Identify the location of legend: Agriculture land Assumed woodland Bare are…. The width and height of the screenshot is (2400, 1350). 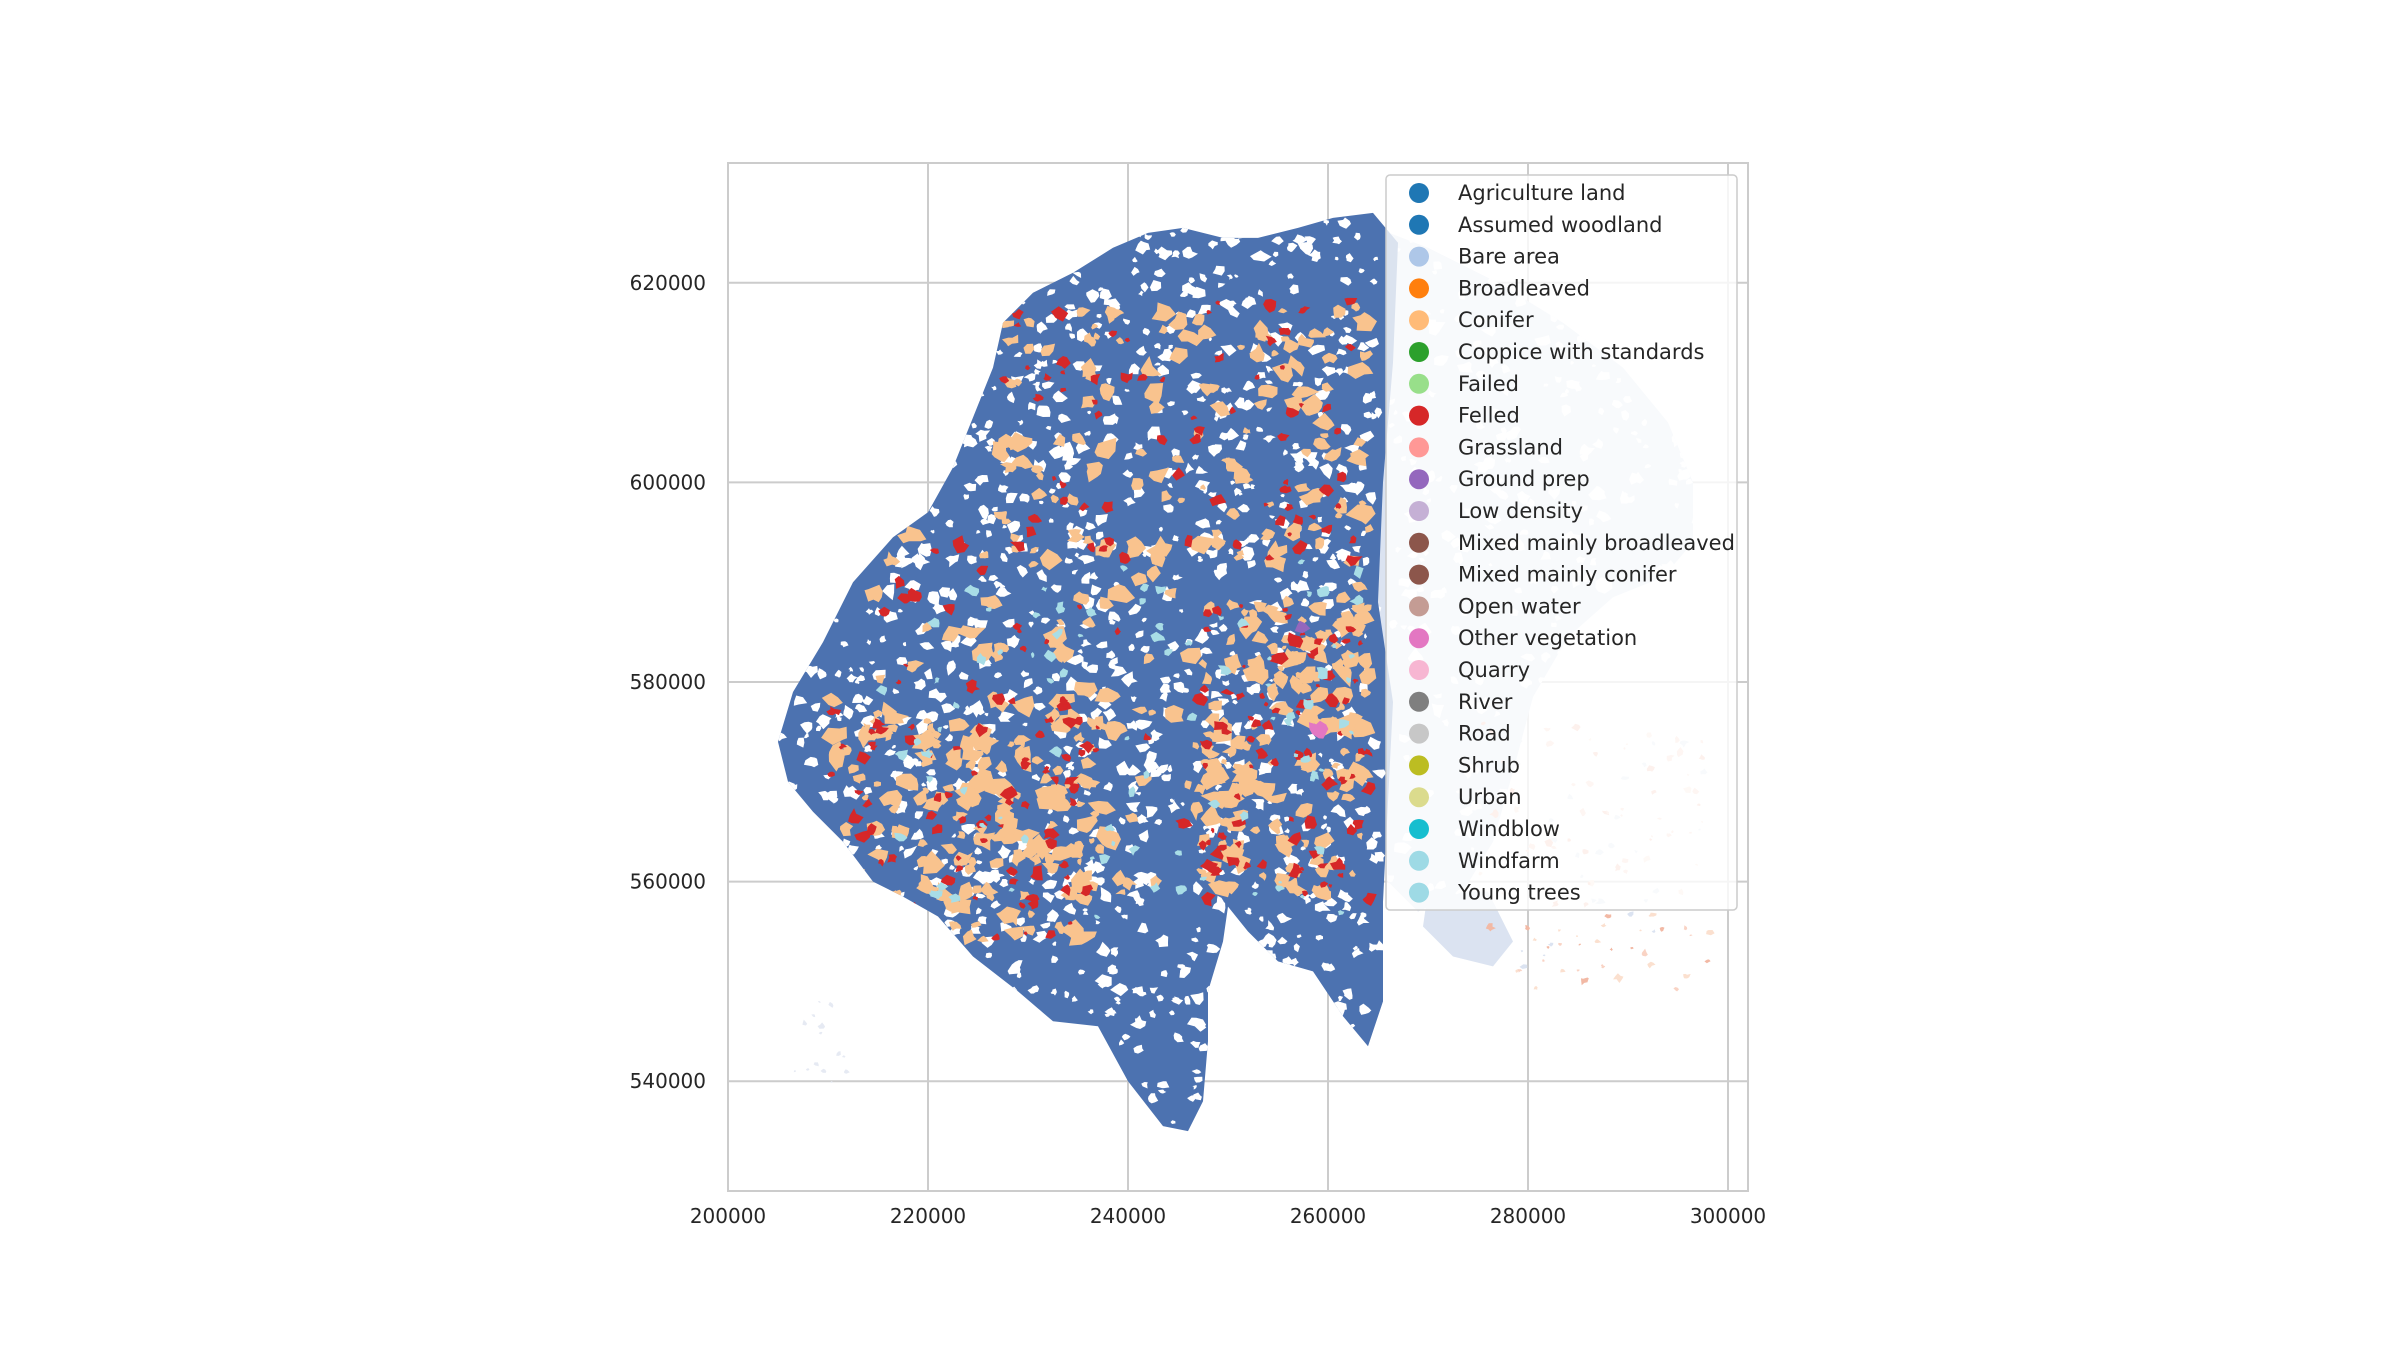
(1561, 542).